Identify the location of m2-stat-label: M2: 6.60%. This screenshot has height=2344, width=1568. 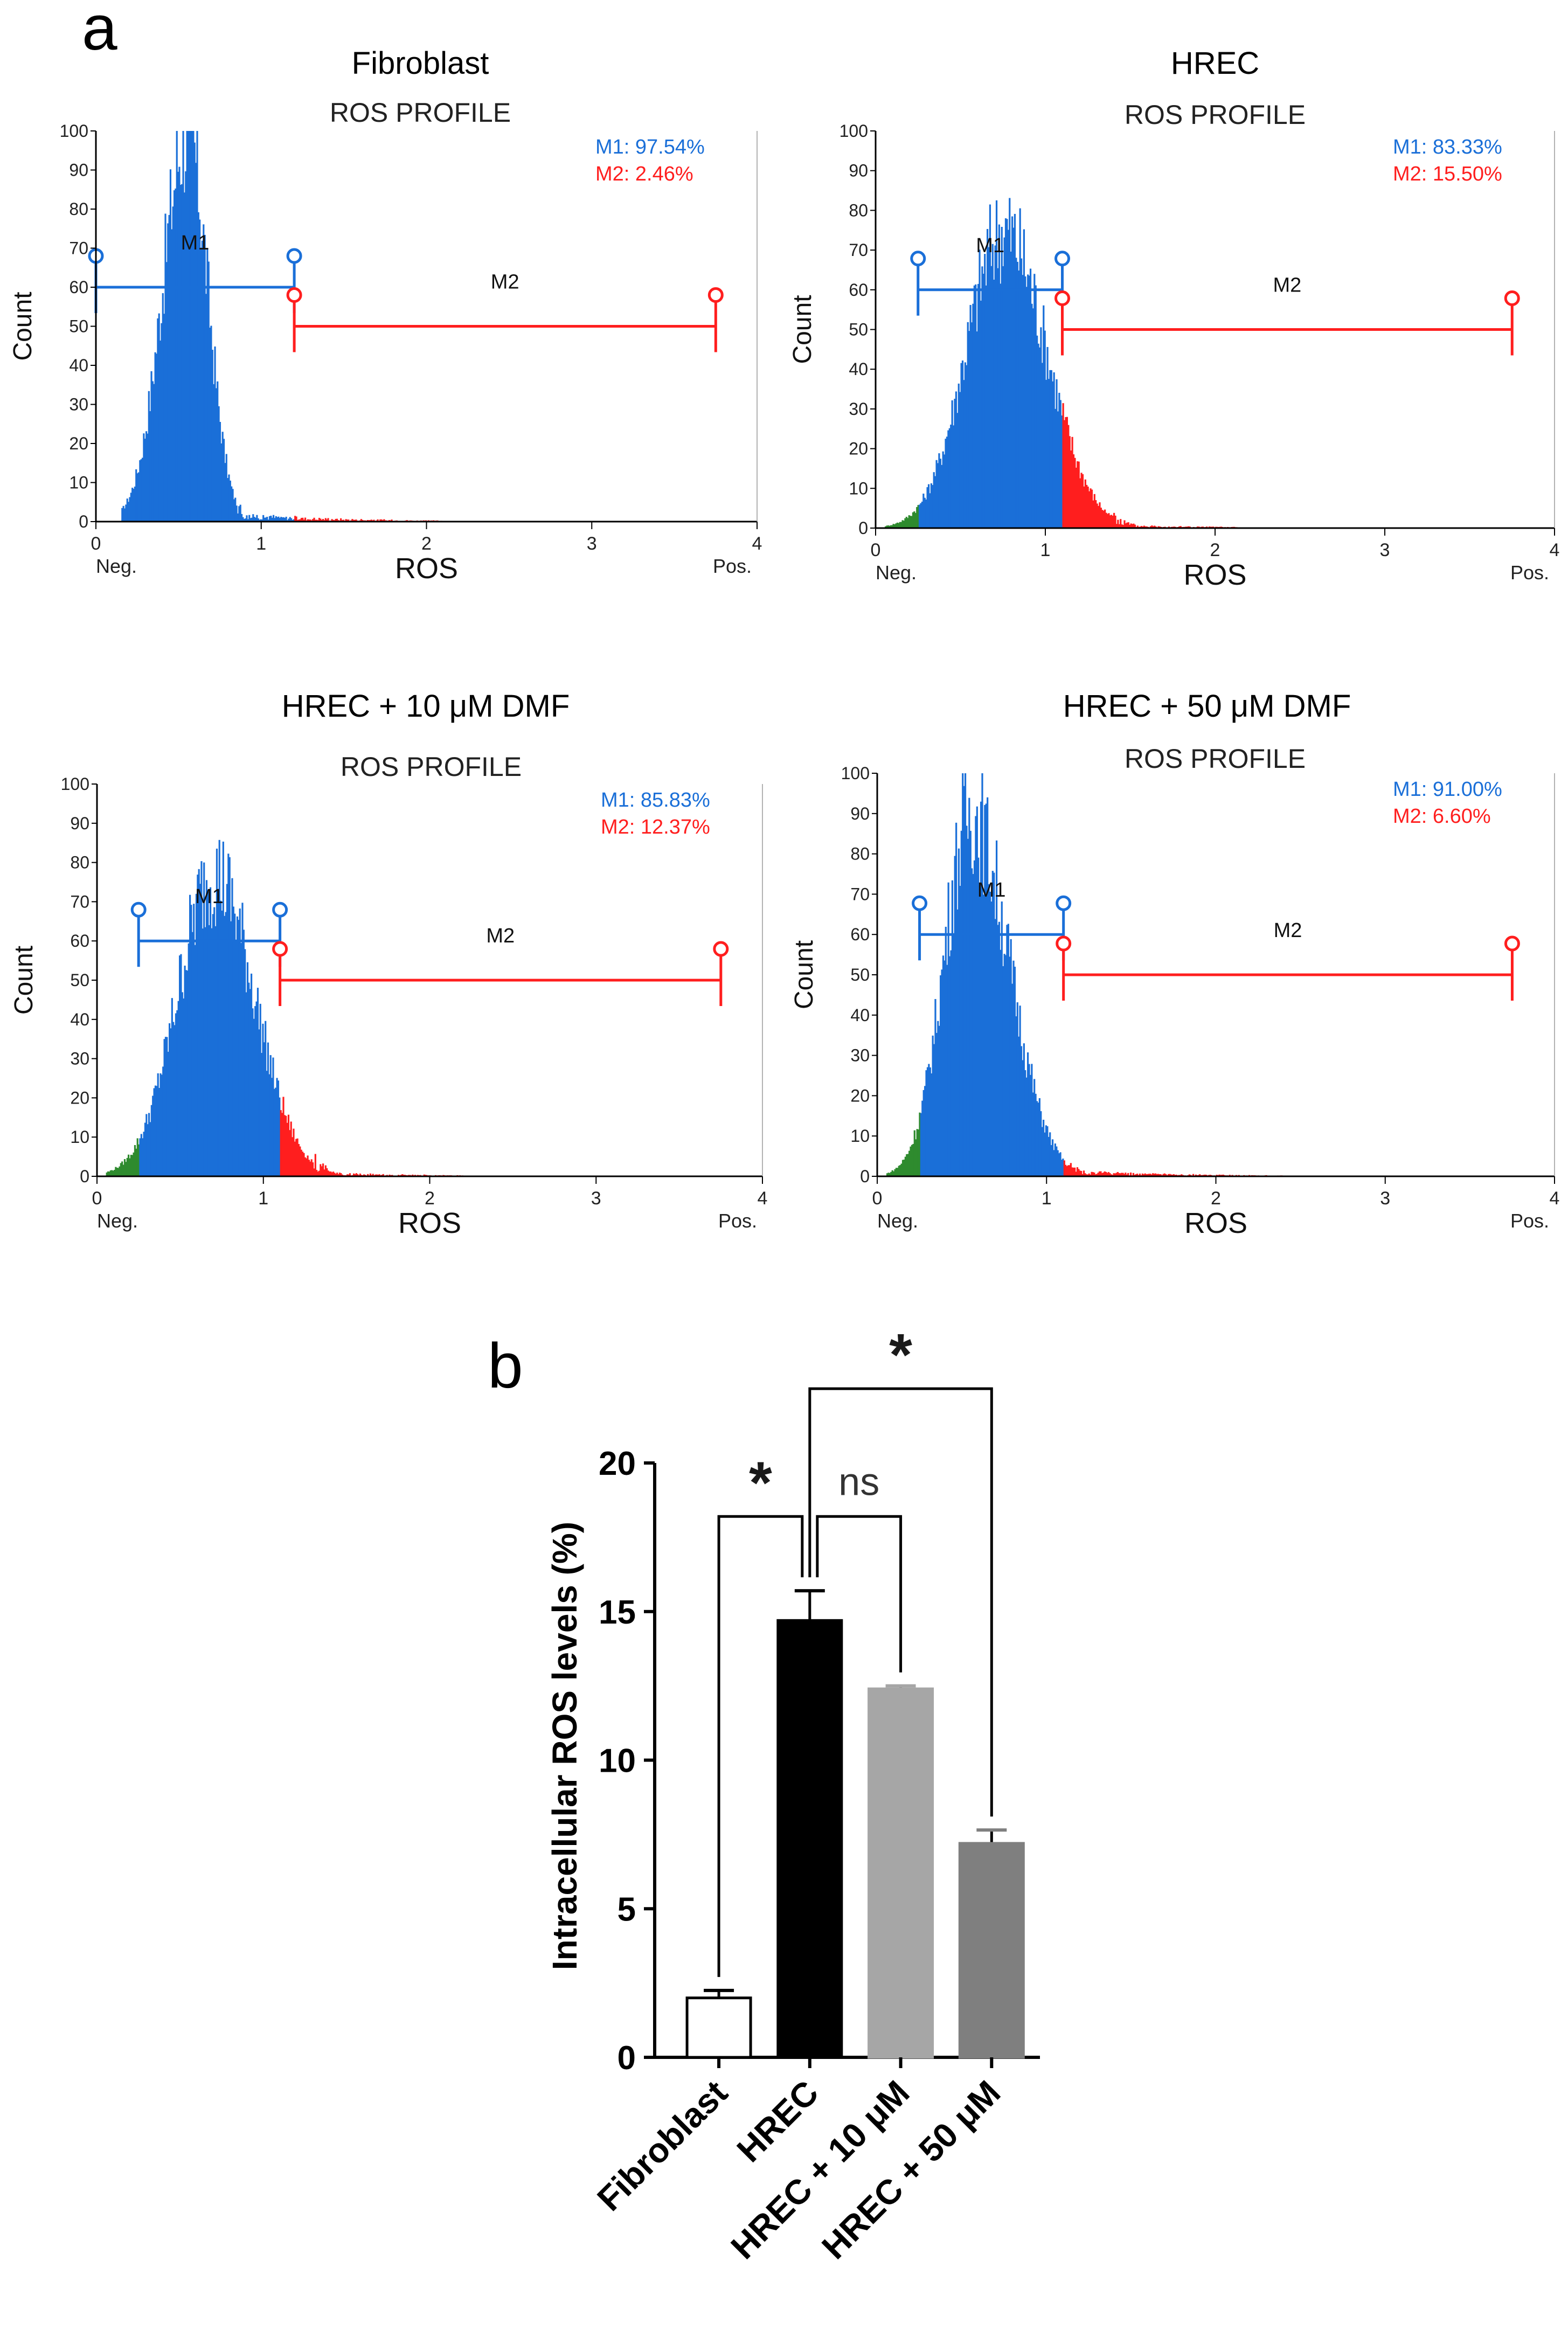
(1442, 816).